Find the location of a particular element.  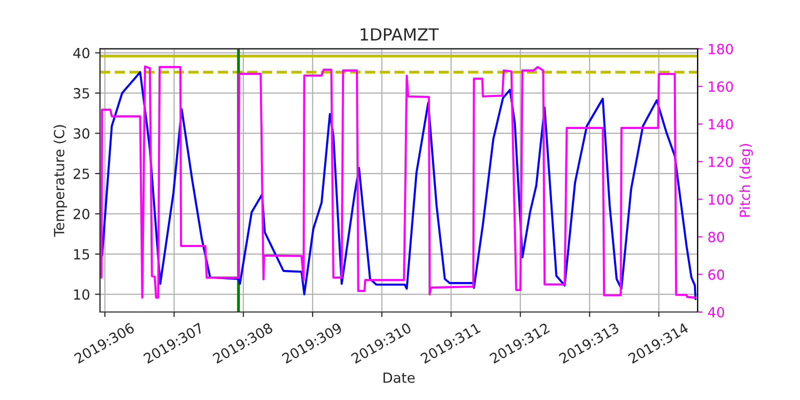

y2-tick-label: 80 is located at coordinates (716, 237).